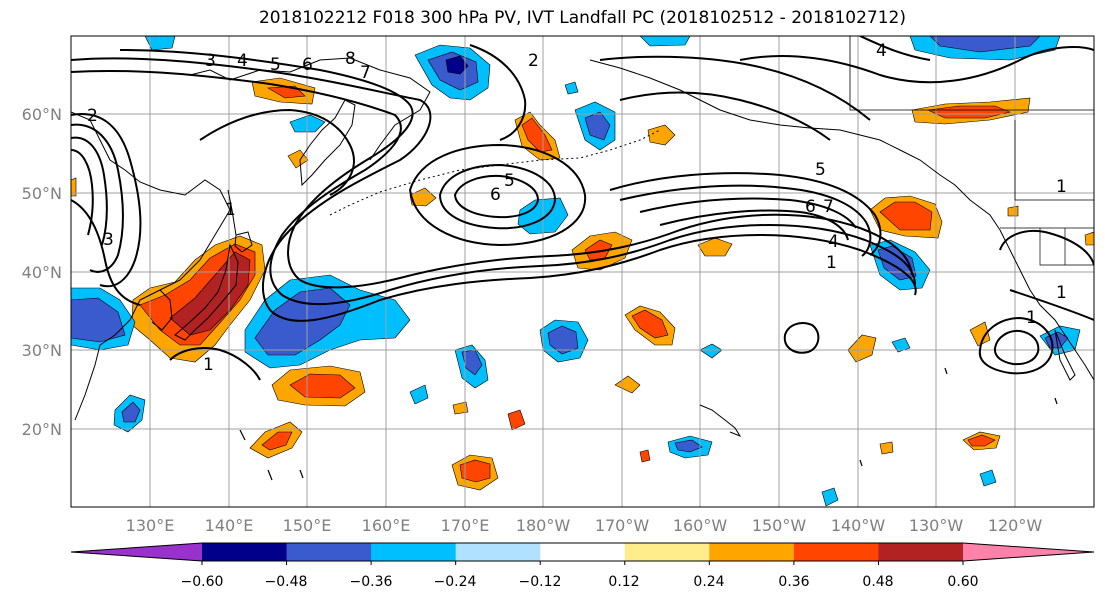 The height and width of the screenshot is (601, 1105). What do you see at coordinates (298, 159) in the screenshot?
I see `pos-anomaly-150e-north` at bounding box center [298, 159].